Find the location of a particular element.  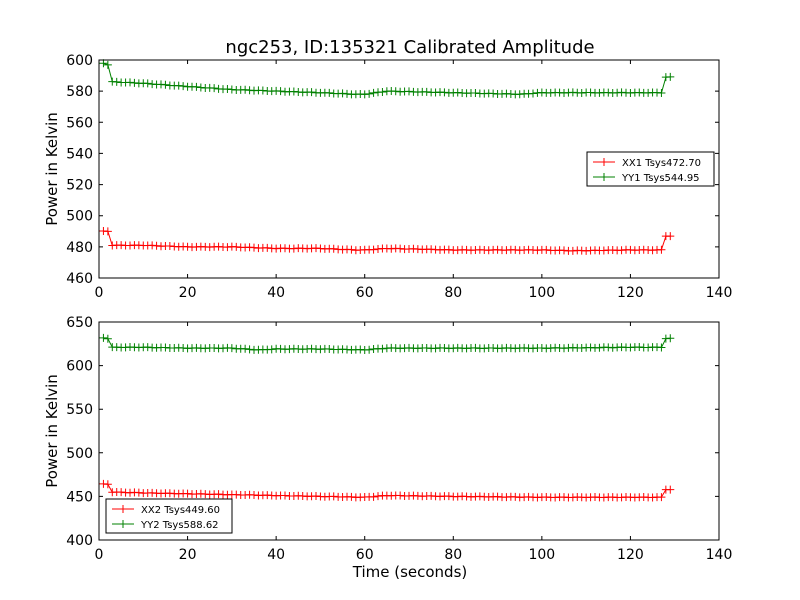

y-tick-label: 480 is located at coordinates (79, 248).